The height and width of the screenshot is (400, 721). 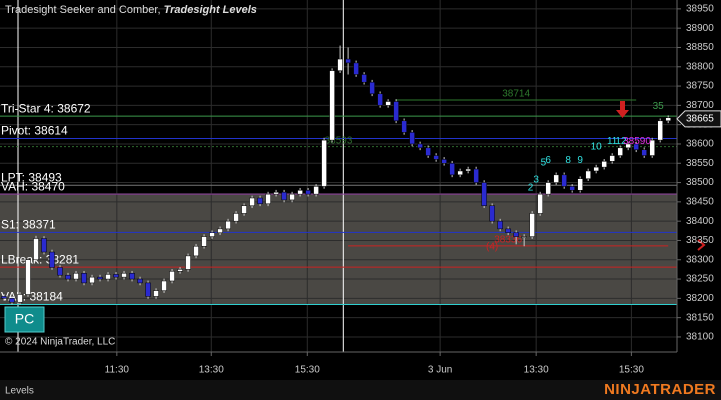 I want to click on level-label: Tri-Star 4: 38672, so click(x=46, y=108).